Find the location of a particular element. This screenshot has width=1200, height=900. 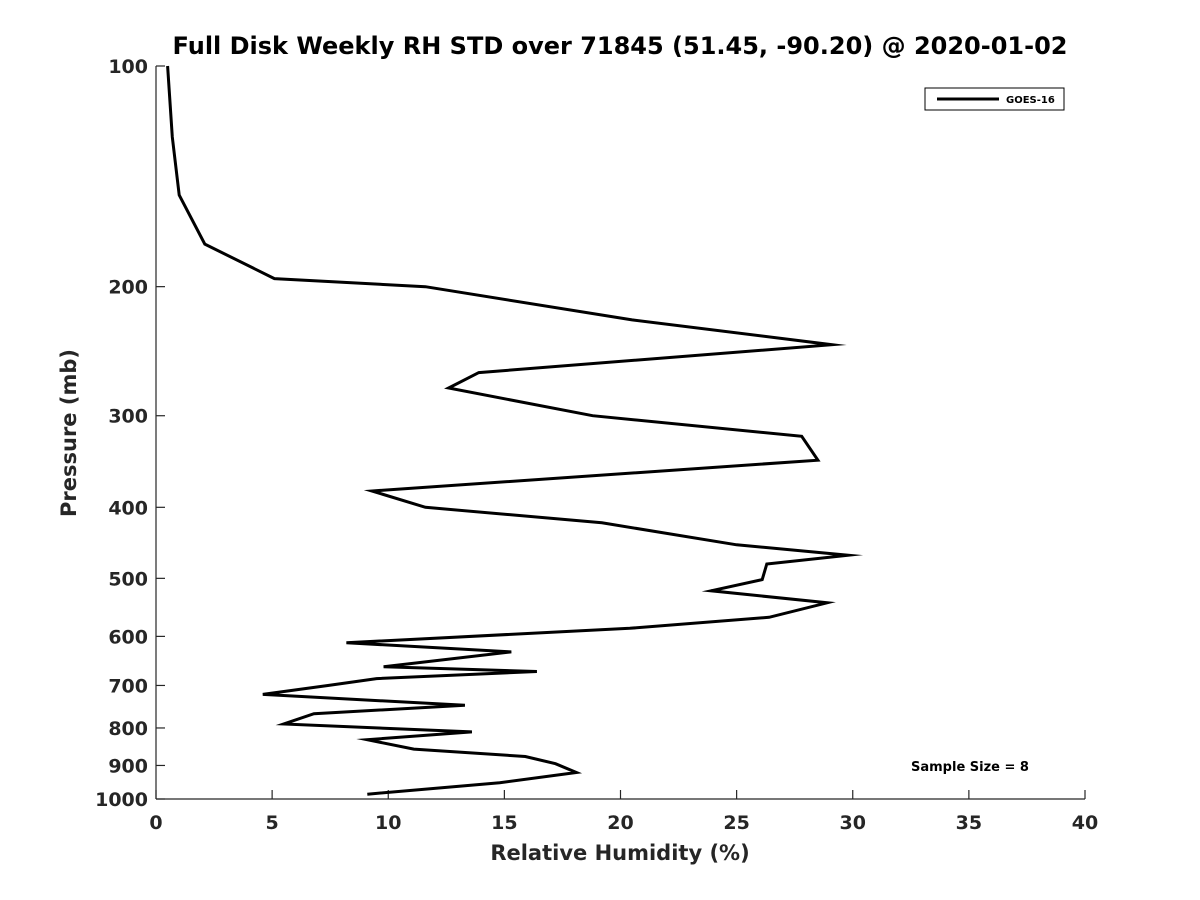

sample-size-annotation: Sample Size = 8 is located at coordinates (970, 767).